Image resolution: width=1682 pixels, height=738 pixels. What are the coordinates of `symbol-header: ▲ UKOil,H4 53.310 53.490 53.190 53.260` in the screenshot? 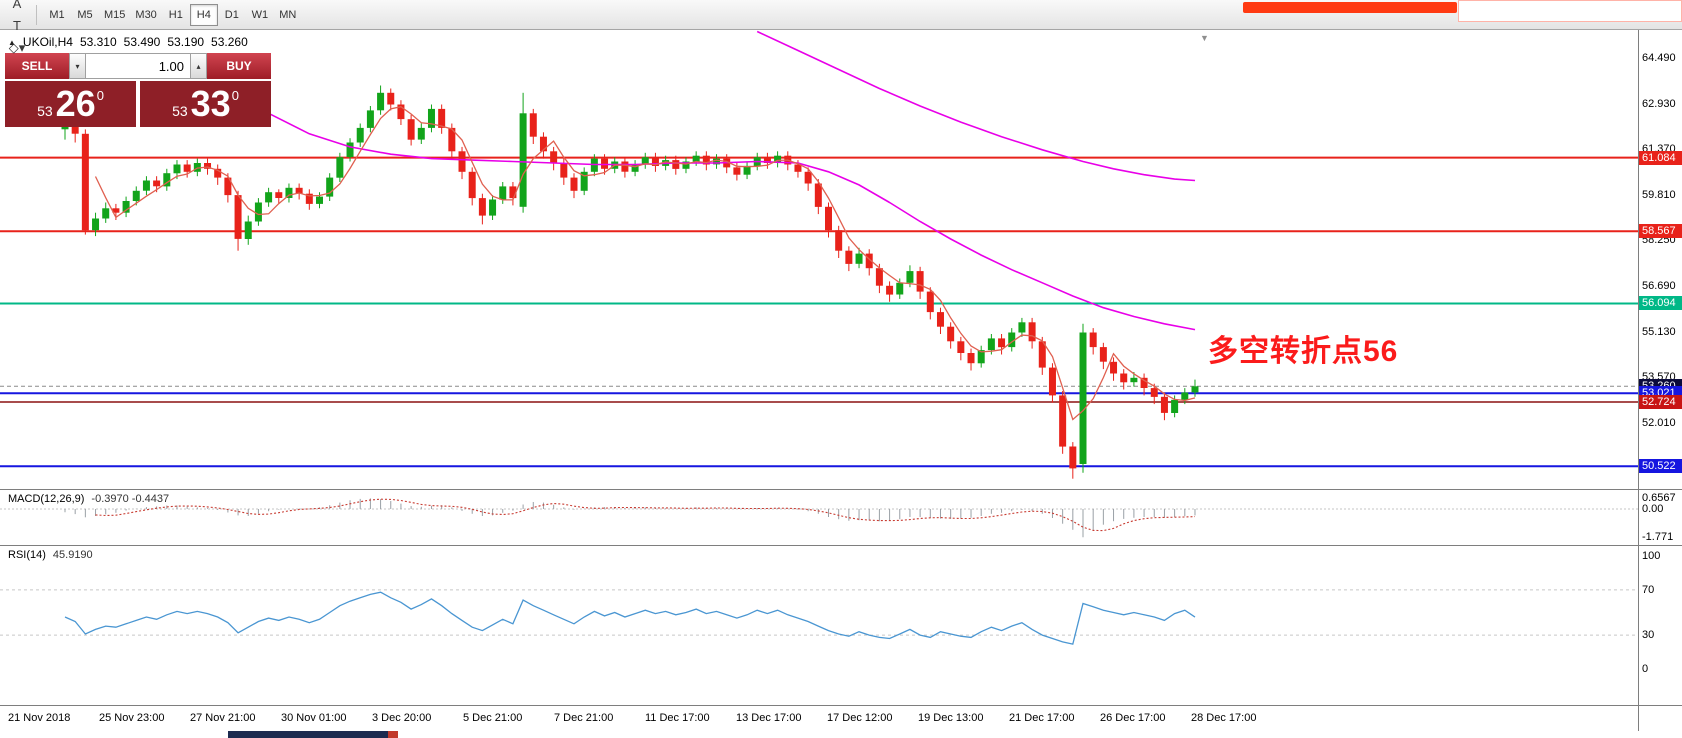 It's located at (128, 42).